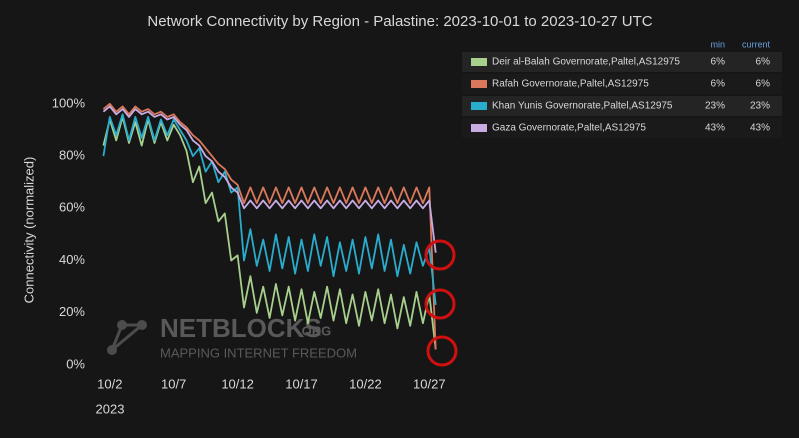  What do you see at coordinates (109, 383) in the screenshot?
I see `x-tick-label: 10/2` at bounding box center [109, 383].